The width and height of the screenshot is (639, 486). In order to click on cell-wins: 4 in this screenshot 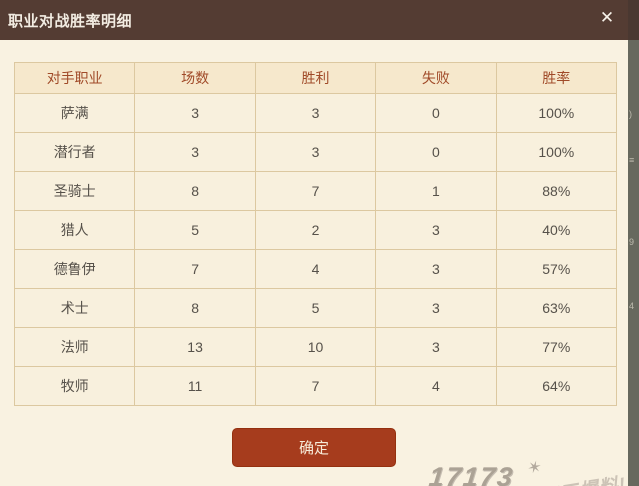, I will do `click(315, 269)`.